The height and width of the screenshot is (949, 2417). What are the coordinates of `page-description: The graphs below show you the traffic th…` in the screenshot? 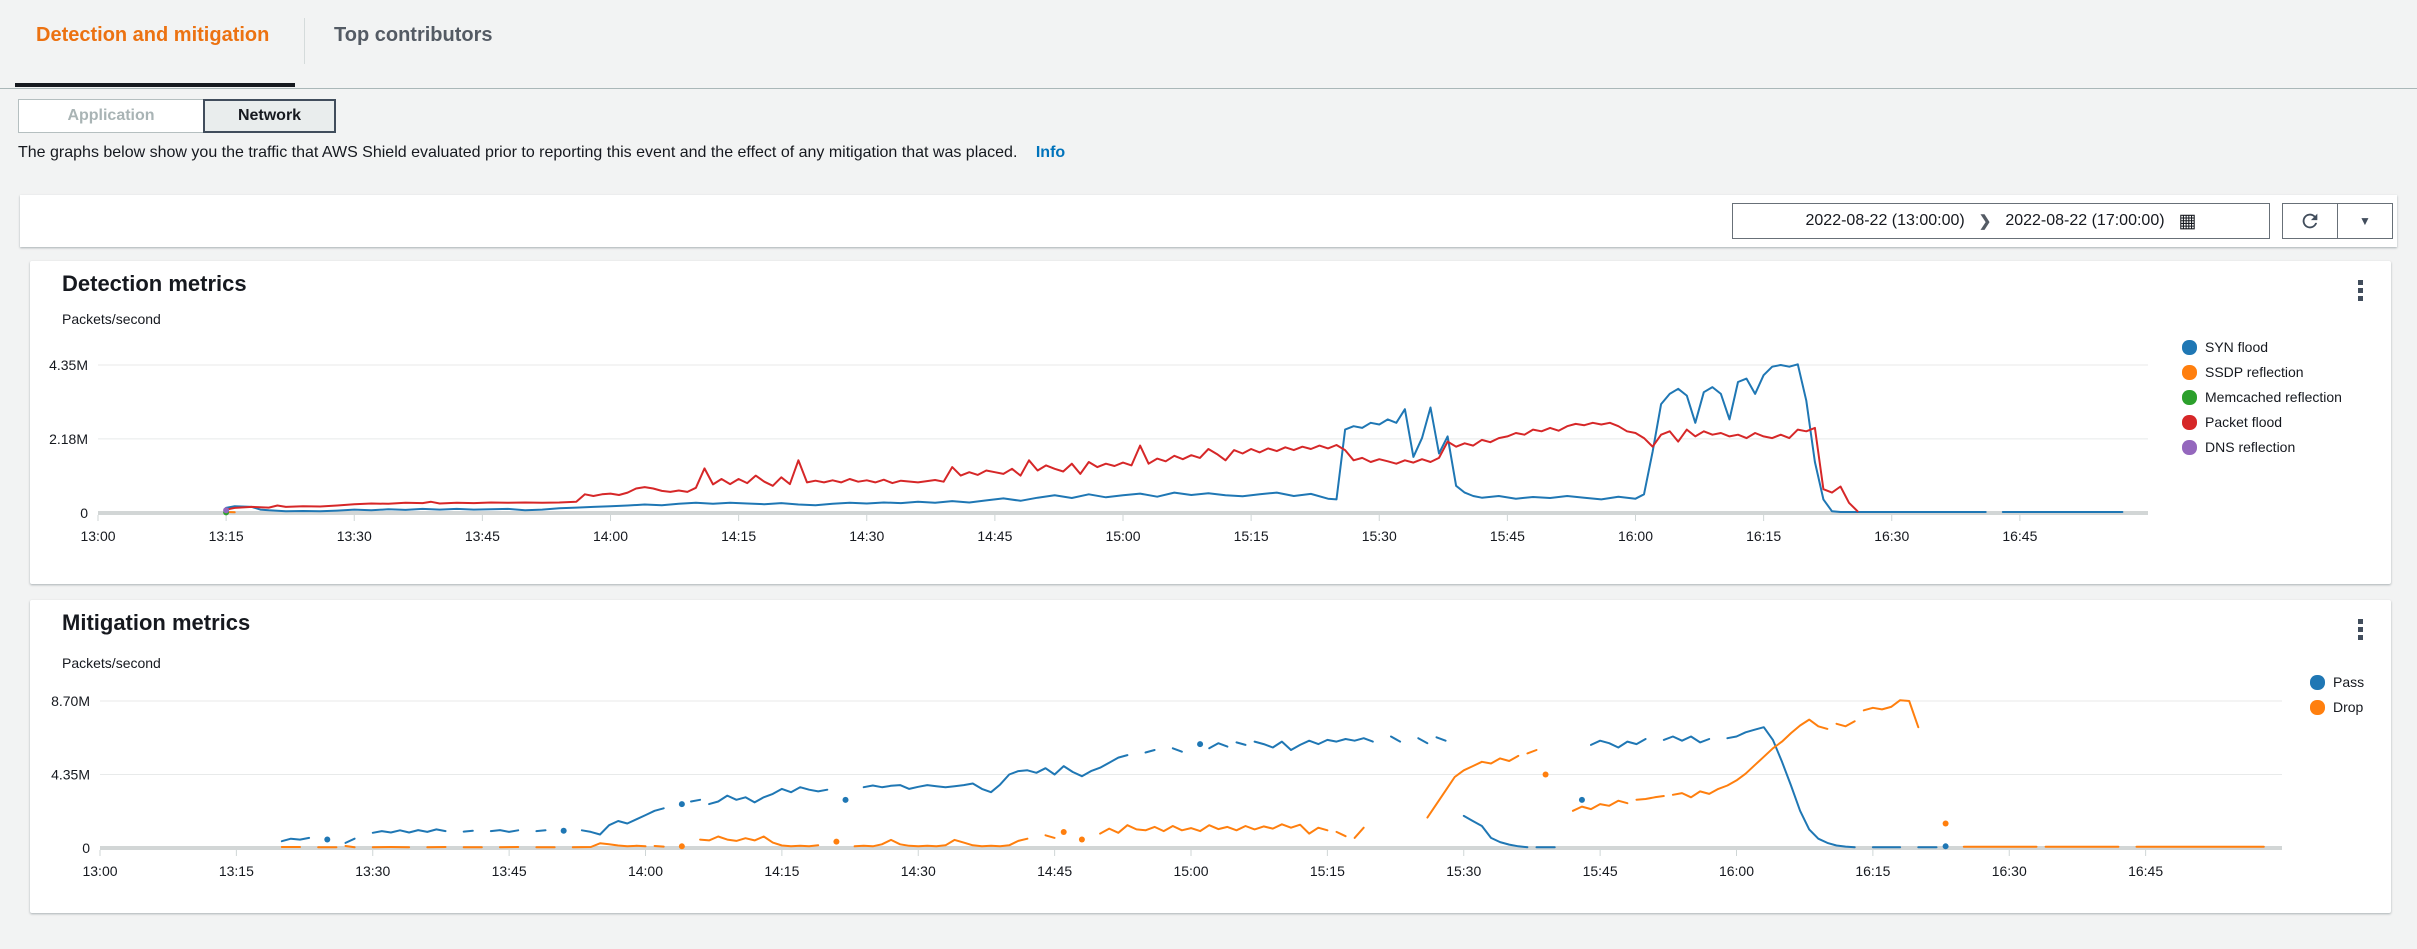 It's located at (541, 153).